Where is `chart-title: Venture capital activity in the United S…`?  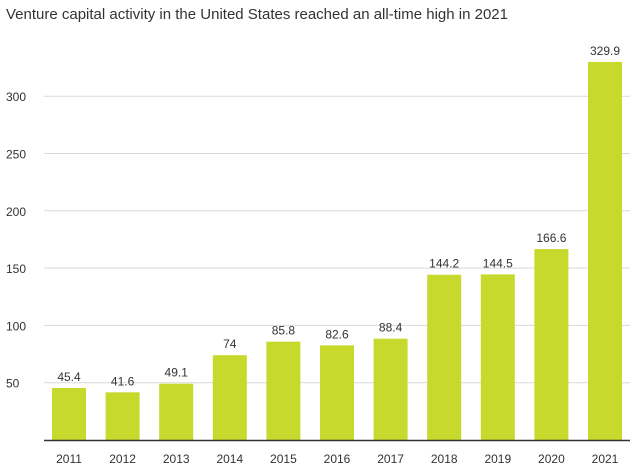 chart-title: Venture capital activity in the United S… is located at coordinates (257, 14).